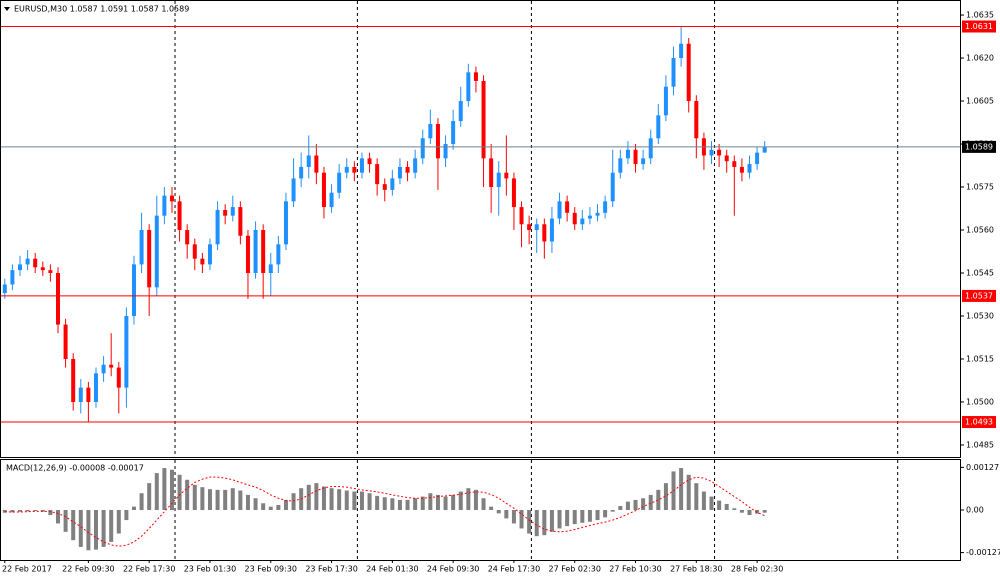  What do you see at coordinates (980, 230) in the screenshot?
I see `y-tick-label: 1.0560` at bounding box center [980, 230].